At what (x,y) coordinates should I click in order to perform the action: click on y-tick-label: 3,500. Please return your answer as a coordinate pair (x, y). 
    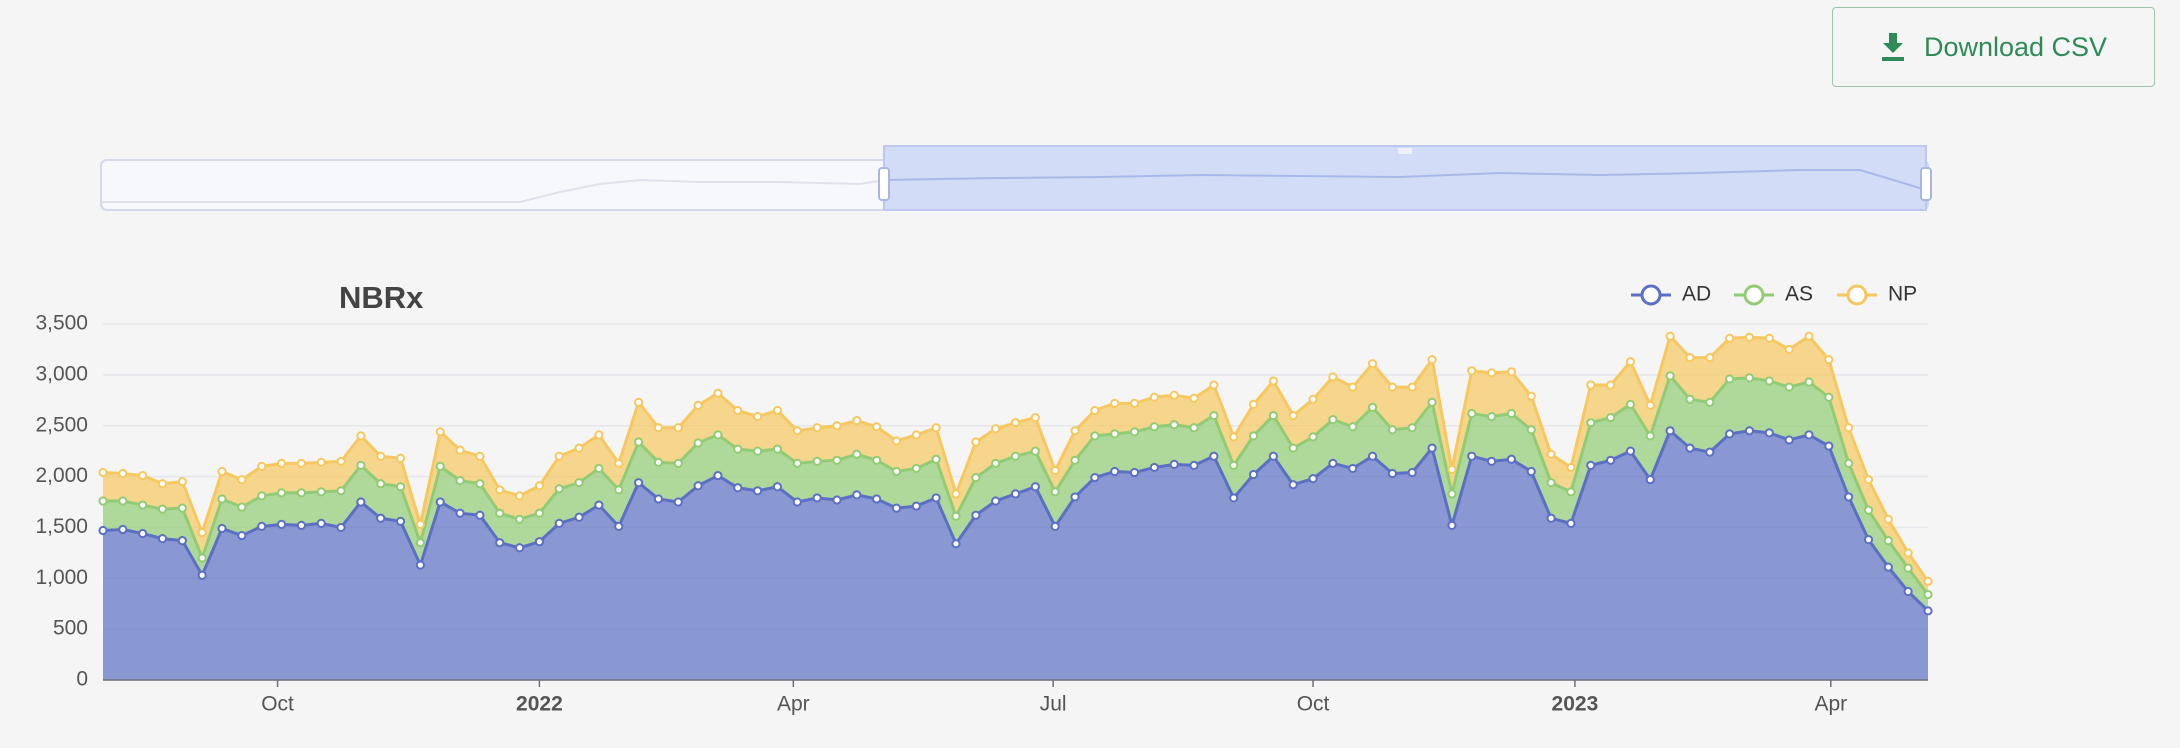
    Looking at the image, I should click on (61, 323).